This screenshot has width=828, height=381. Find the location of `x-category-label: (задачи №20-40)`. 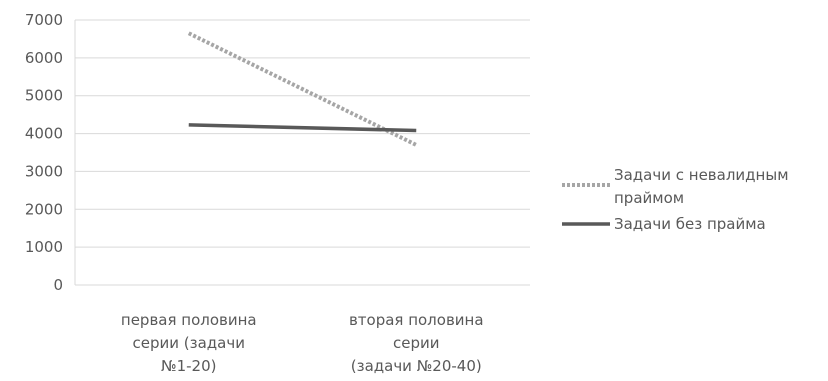

x-category-label: (задачи №20-40) is located at coordinates (416, 366).